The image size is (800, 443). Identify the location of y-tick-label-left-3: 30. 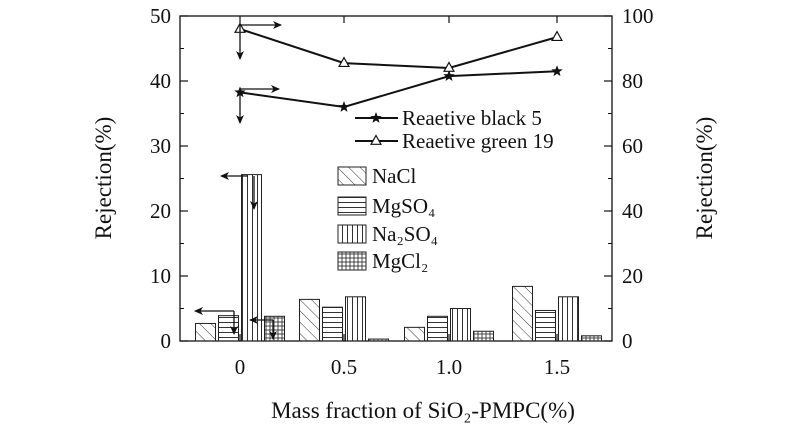
(160, 146).